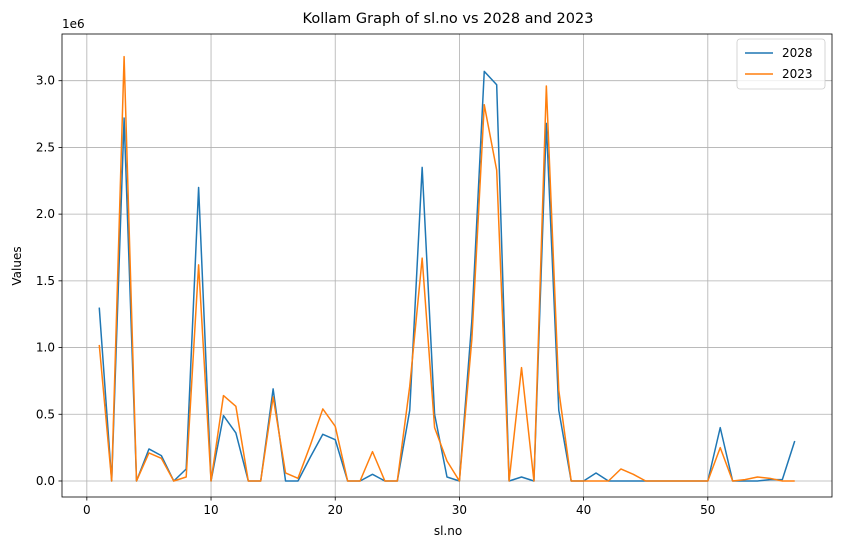 The width and height of the screenshot is (846, 547). What do you see at coordinates (45, 348) in the screenshot?
I see `y-tick-label: 1.0` at bounding box center [45, 348].